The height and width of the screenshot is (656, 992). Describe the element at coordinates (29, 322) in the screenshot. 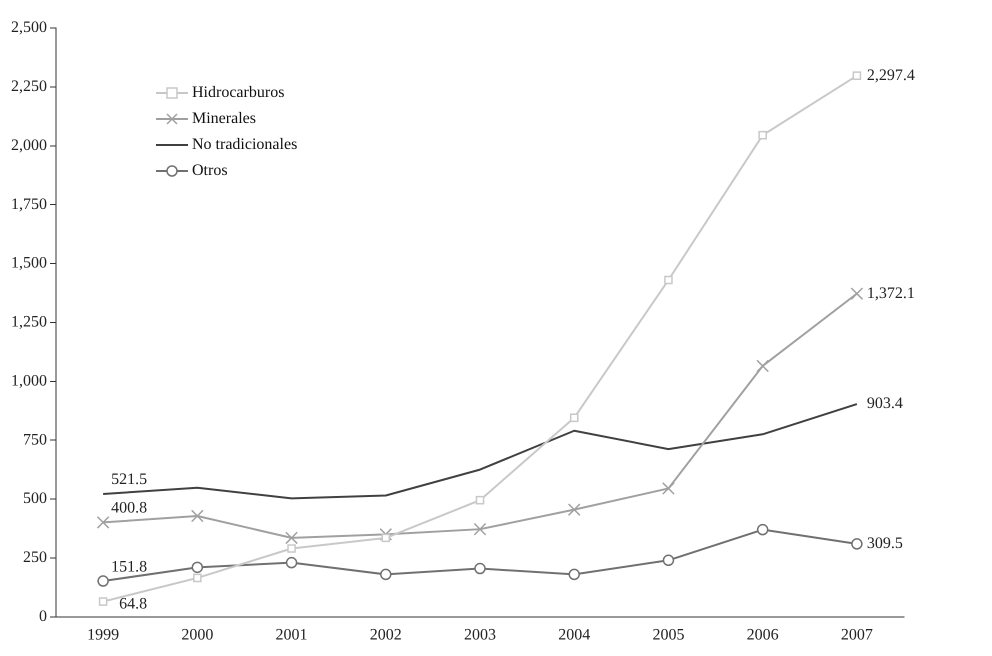

I see `y-tick-label: 1,250` at that location.